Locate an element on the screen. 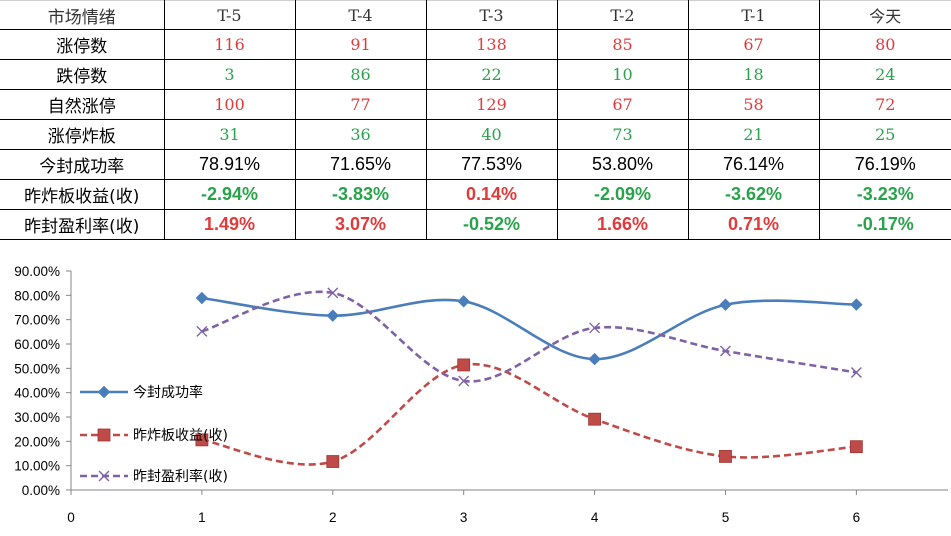 This screenshot has width=951, height=536. row-label: 跌停数 is located at coordinates (82, 74).